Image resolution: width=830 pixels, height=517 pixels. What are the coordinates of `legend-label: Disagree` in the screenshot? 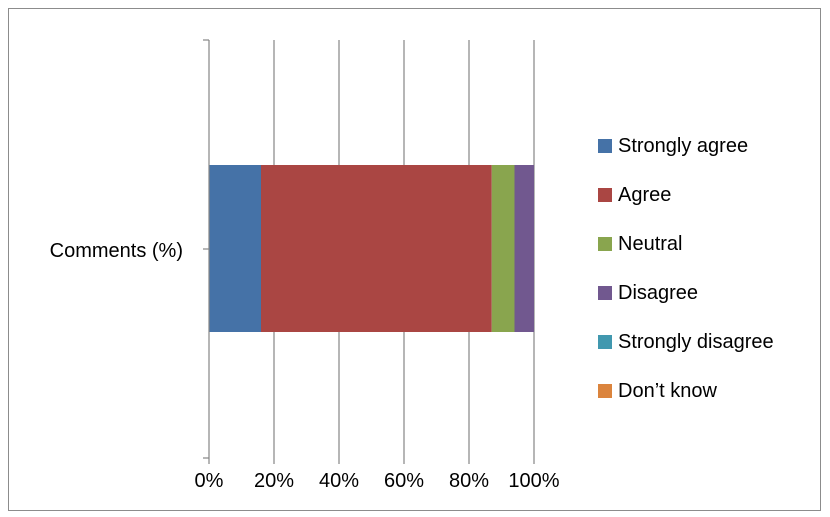 It's located at (658, 292).